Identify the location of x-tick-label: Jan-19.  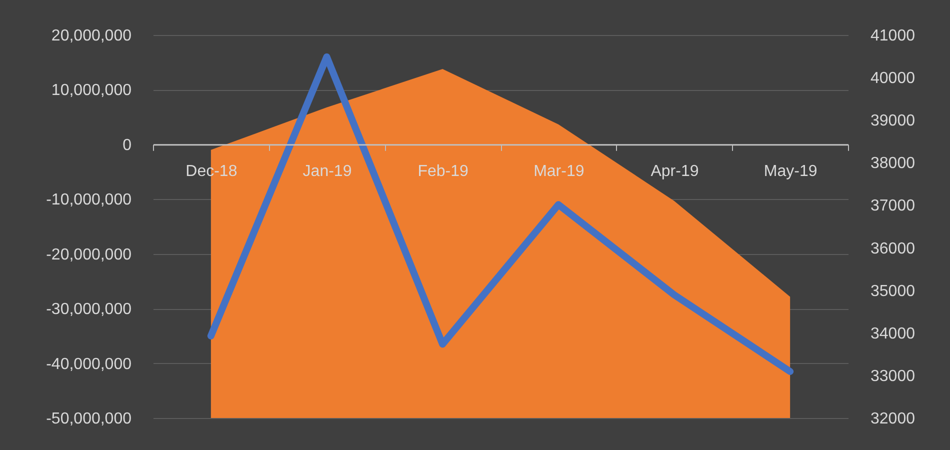
(327, 171).